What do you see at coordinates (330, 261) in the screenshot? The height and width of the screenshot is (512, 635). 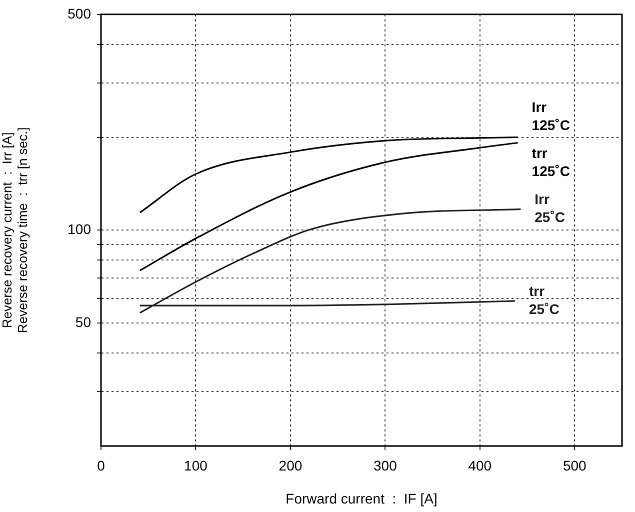 I see `line-series` at bounding box center [330, 261].